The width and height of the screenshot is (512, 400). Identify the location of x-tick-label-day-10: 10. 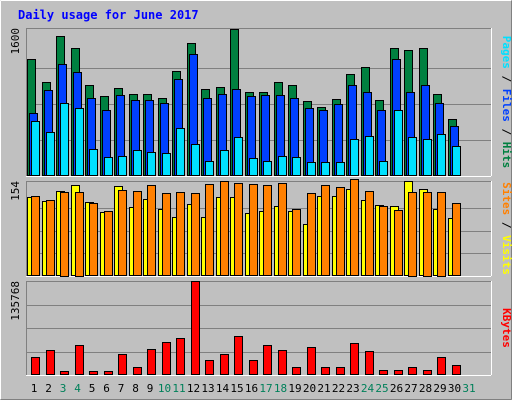
(164, 388).